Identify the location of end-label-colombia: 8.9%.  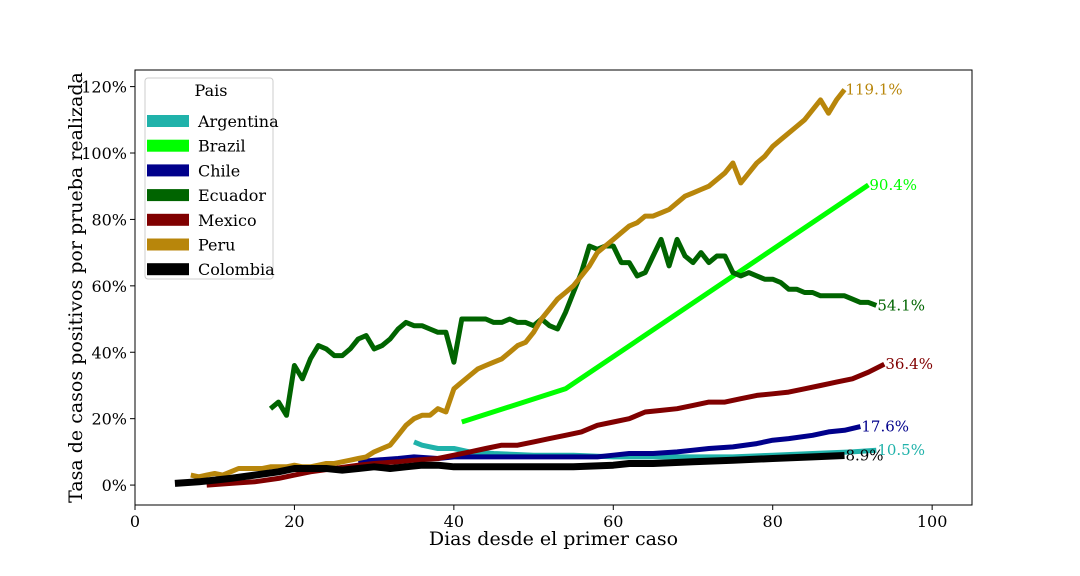
(864, 456).